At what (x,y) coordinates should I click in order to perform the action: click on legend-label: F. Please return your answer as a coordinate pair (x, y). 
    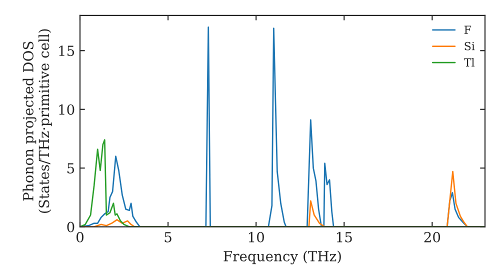
    Looking at the image, I should click on (468, 30).